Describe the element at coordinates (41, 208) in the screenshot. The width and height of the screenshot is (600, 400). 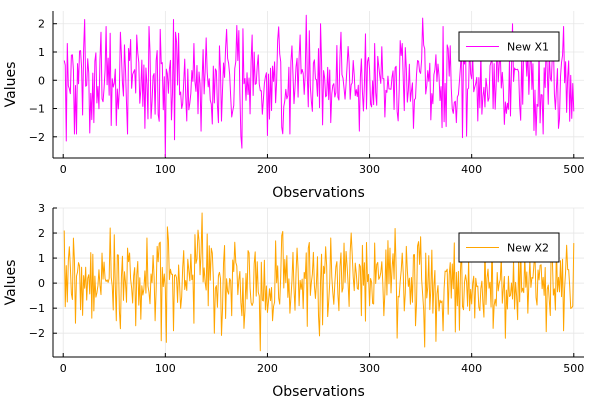
I see `y-tick-label: 3` at that location.